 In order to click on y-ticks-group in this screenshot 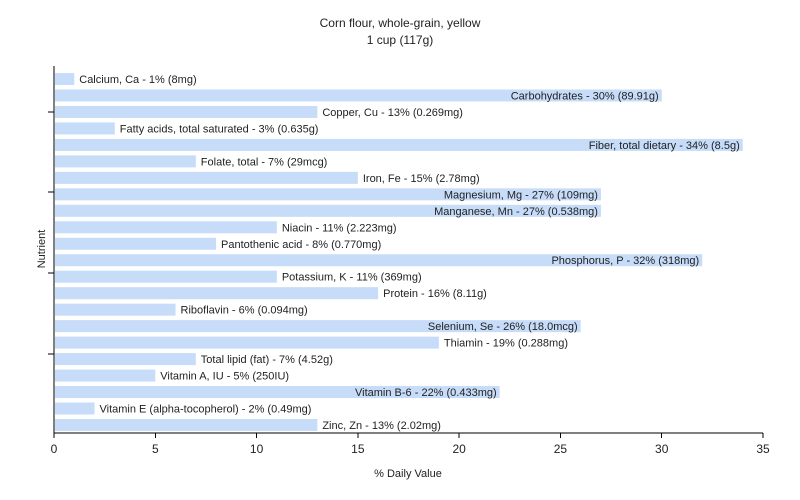, I will do `click(51, 233)`.